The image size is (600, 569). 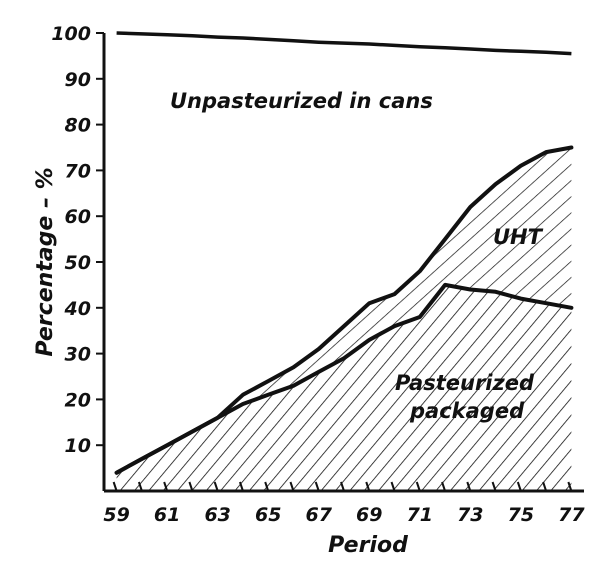 What do you see at coordinates (45, 261) in the screenshot?
I see `y-axis-label: Percentage – %` at bounding box center [45, 261].